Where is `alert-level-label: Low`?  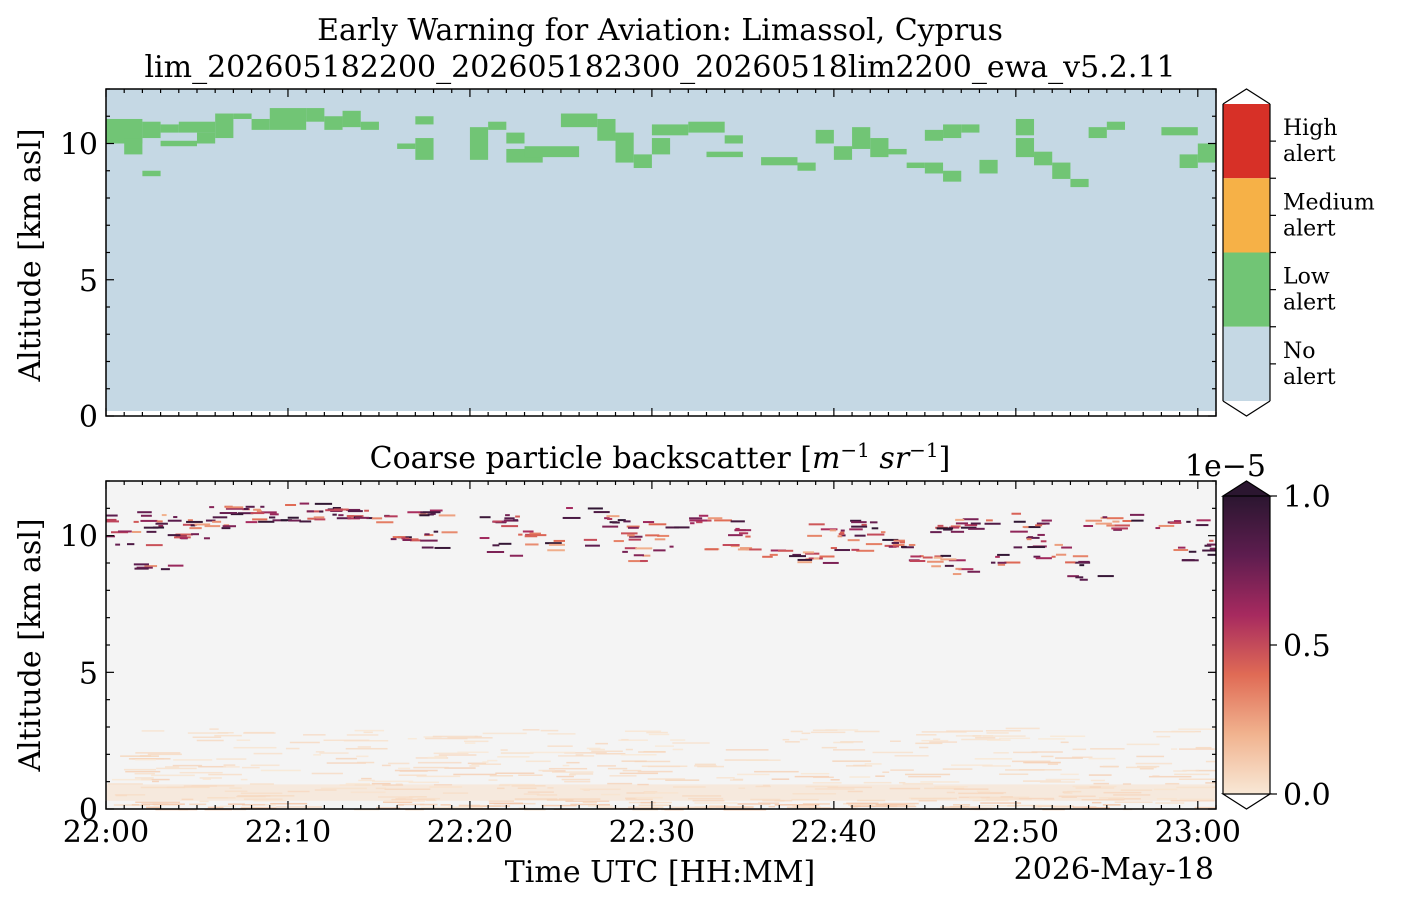 alert-level-label: Low is located at coordinates (1306, 277).